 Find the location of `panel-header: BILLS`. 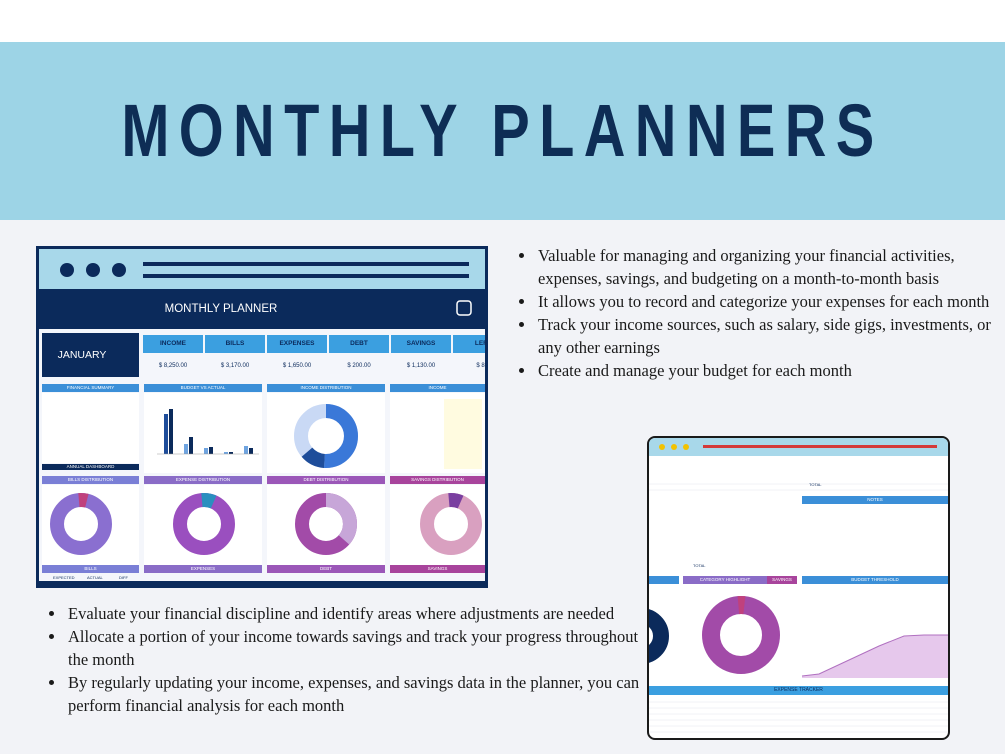

panel-header: BILLS is located at coordinates (90, 569).